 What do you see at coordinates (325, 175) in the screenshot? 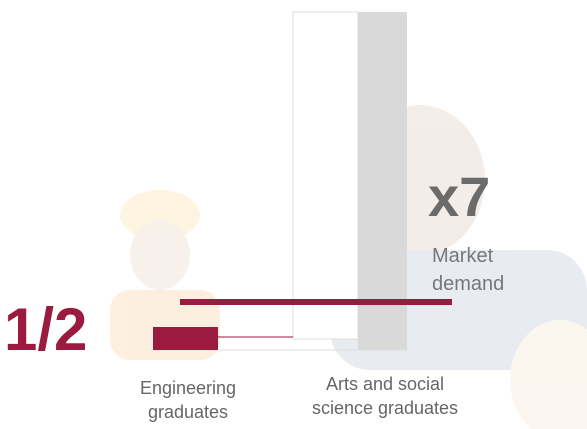
I see `supply-bar` at bounding box center [325, 175].